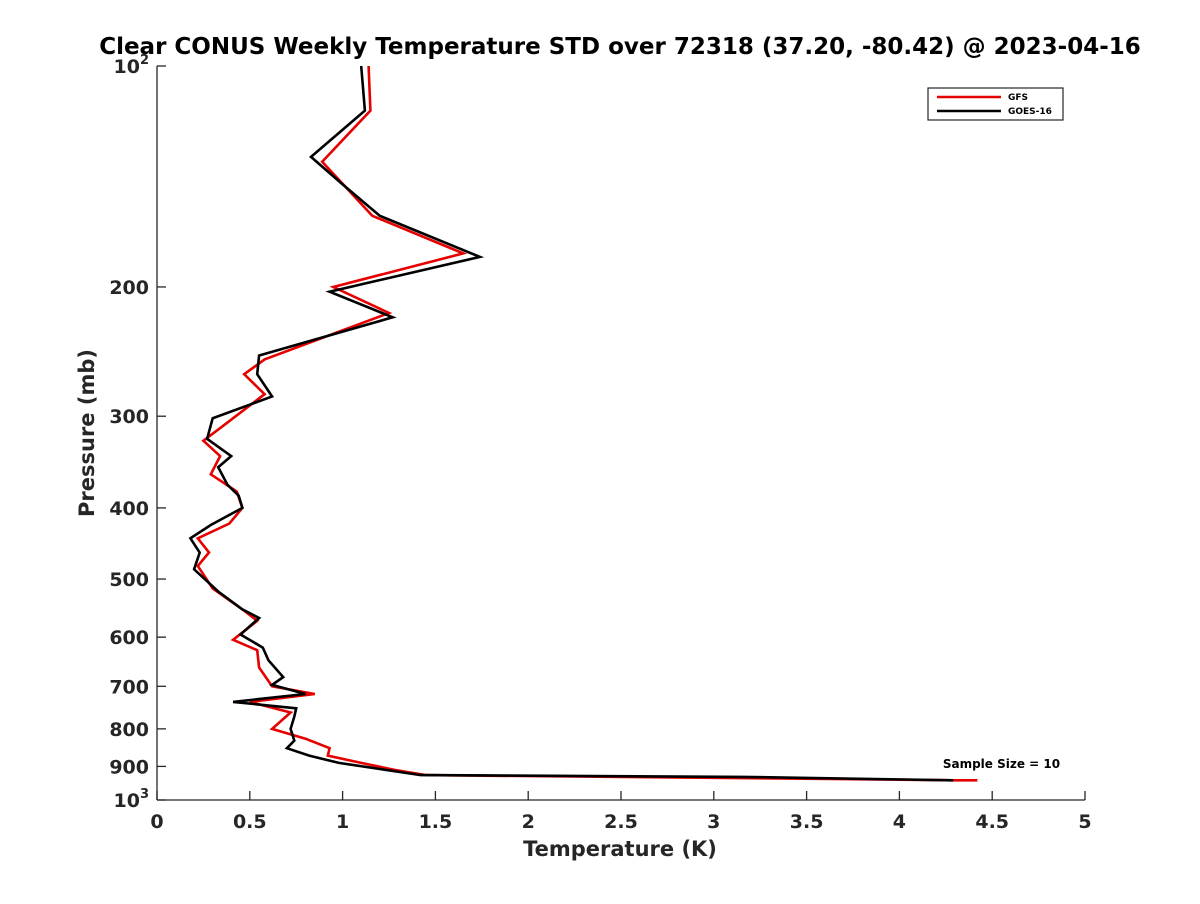 This screenshot has width=1200, height=904. I want to click on y-tick-label: 400, so click(129, 509).